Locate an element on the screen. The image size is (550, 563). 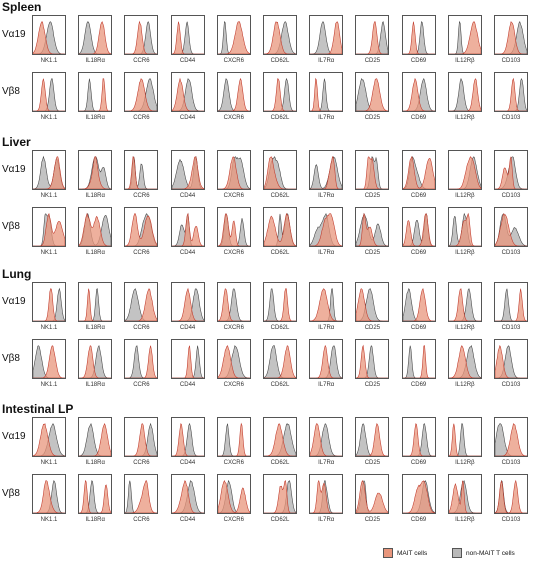
legend-item: MAIT cells is located at coordinates (405, 553).